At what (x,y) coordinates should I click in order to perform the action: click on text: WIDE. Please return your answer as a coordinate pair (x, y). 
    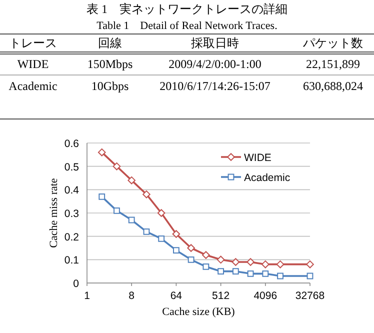
    Looking at the image, I should click on (33, 64).